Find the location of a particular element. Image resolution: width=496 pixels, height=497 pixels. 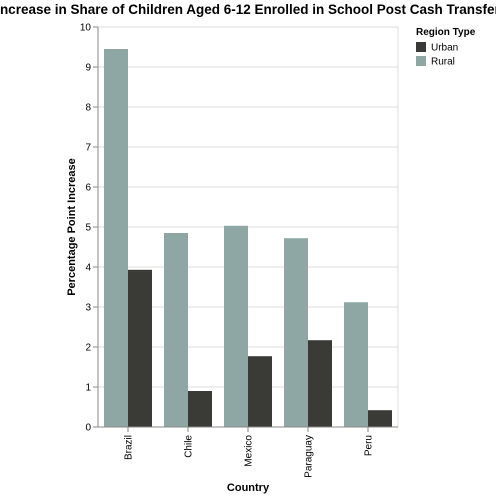

legend: Region Type Urban Rural is located at coordinates (446, 47).